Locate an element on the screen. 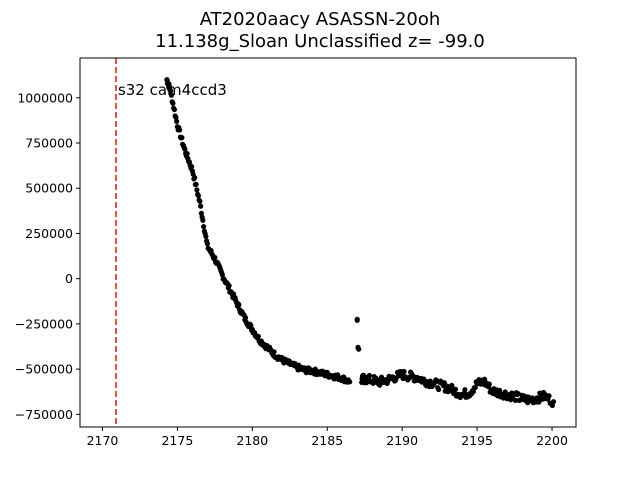 Image resolution: width=640 pixels, height=480 pixels. x-axis: 2170 2175 2180 2185 2190 2195 2200 is located at coordinates (327, 437).